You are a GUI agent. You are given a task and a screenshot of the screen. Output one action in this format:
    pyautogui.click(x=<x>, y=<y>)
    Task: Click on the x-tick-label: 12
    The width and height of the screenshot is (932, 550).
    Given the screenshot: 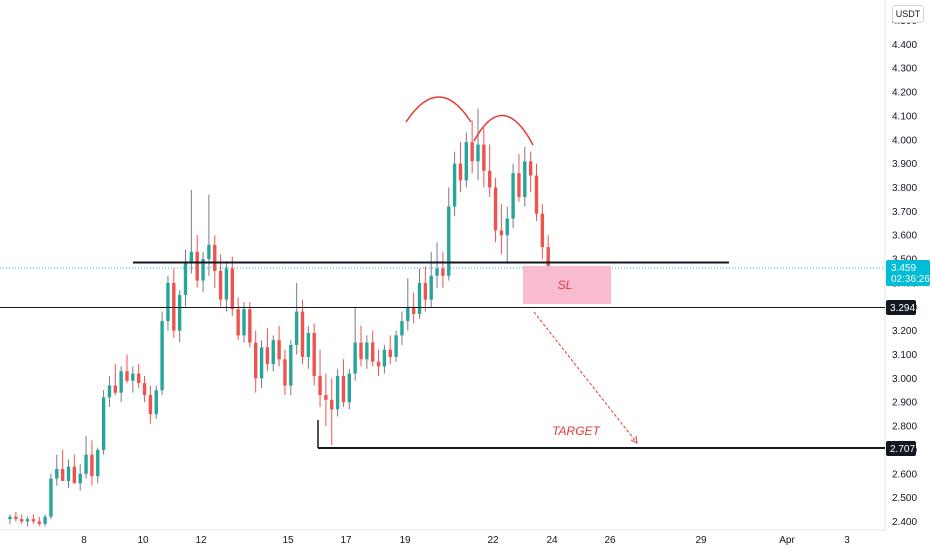 What is the action you would take?
    pyautogui.click(x=201, y=540)
    